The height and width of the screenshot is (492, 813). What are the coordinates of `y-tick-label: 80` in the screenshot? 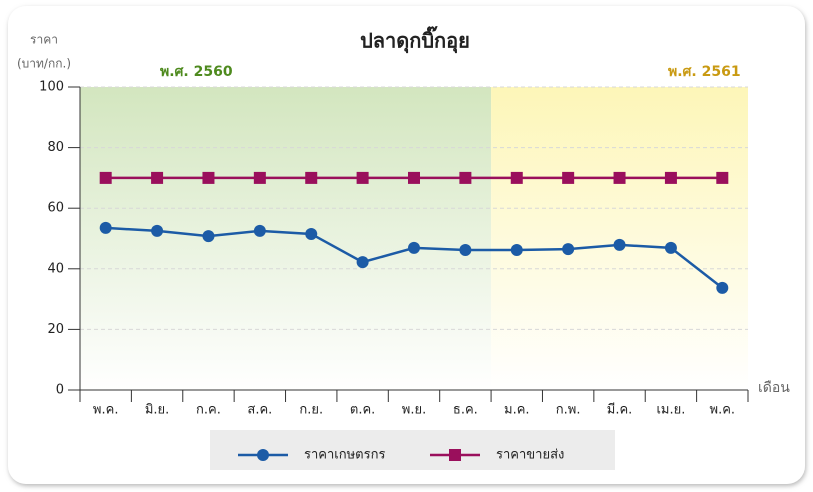 It's located at (55, 147).